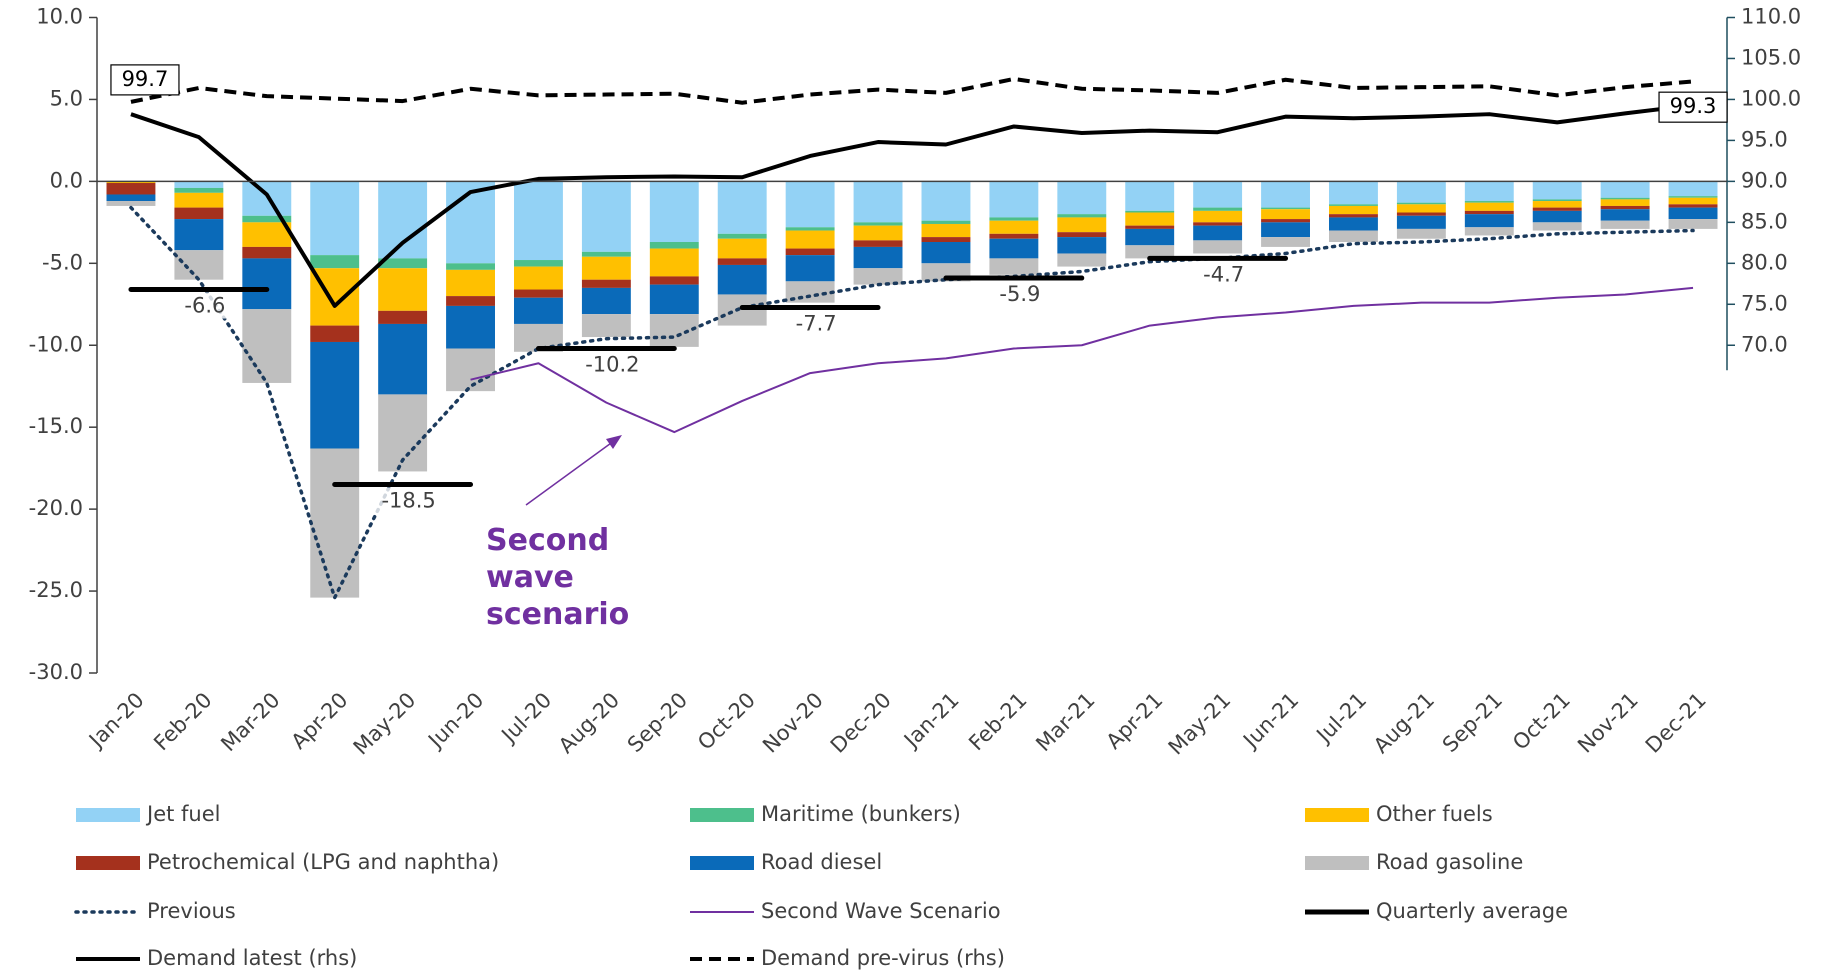 Image resolution: width=1826 pixels, height=977 pixels. What do you see at coordinates (1135, 721) in the screenshot?
I see `x-tick-label: Apr-21` at bounding box center [1135, 721].